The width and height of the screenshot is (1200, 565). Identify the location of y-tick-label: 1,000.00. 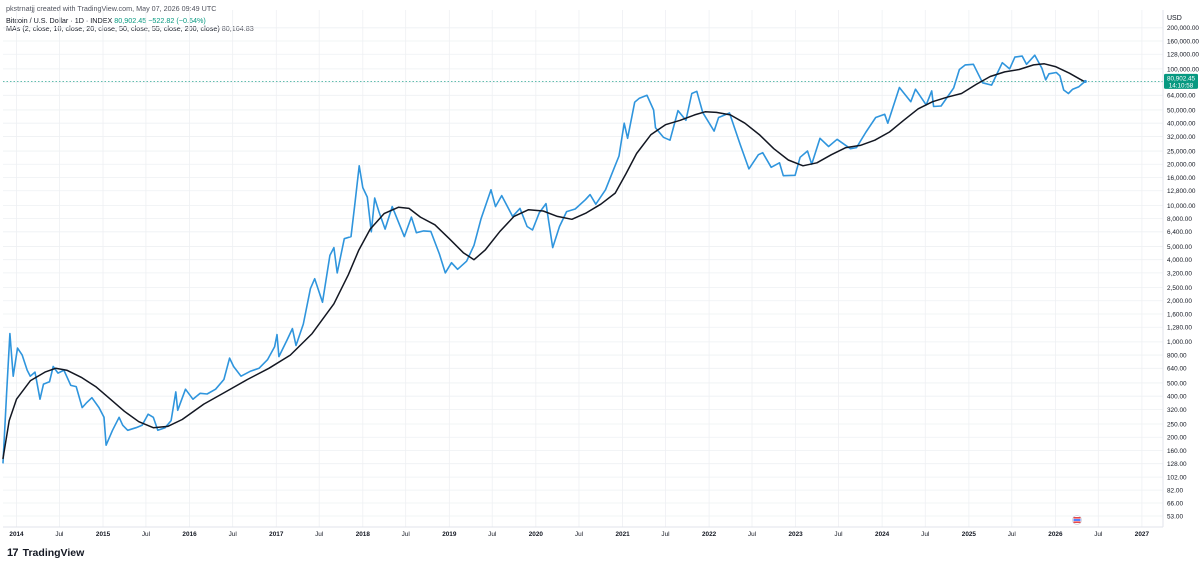
(1179, 342).